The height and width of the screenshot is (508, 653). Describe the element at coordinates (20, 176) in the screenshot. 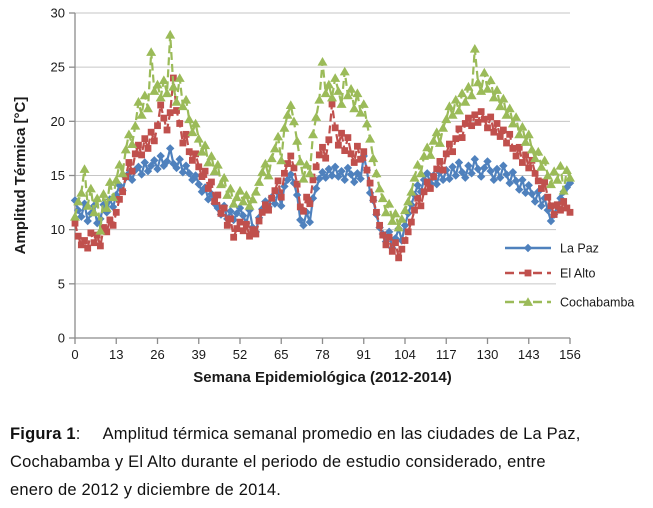

I see `y-axis-title: Amplitud Térmica [°C]` at that location.